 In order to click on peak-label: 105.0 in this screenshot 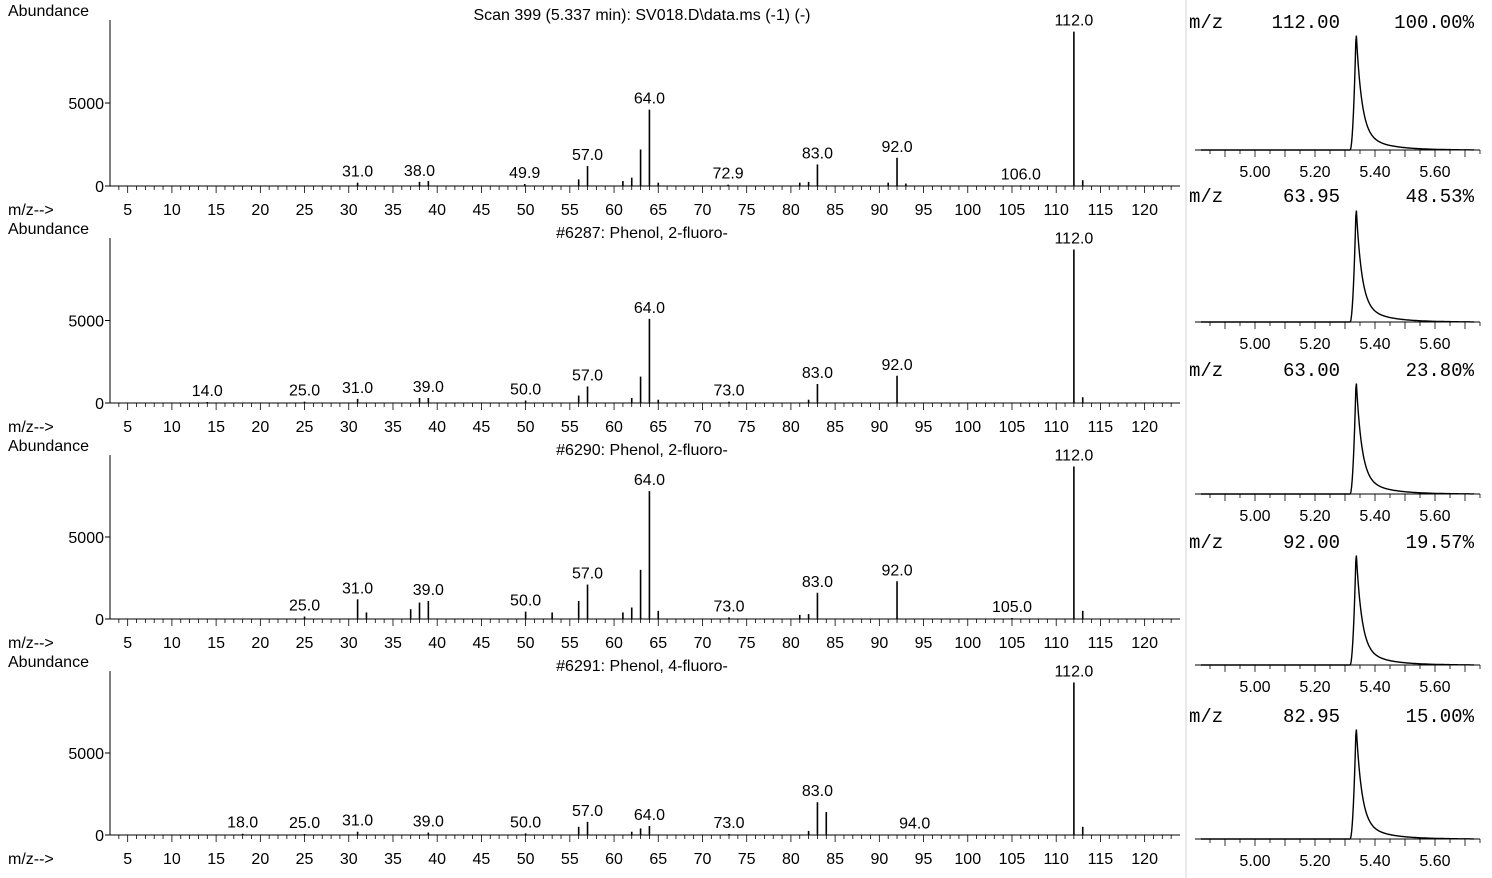, I will do `click(1012, 607)`.